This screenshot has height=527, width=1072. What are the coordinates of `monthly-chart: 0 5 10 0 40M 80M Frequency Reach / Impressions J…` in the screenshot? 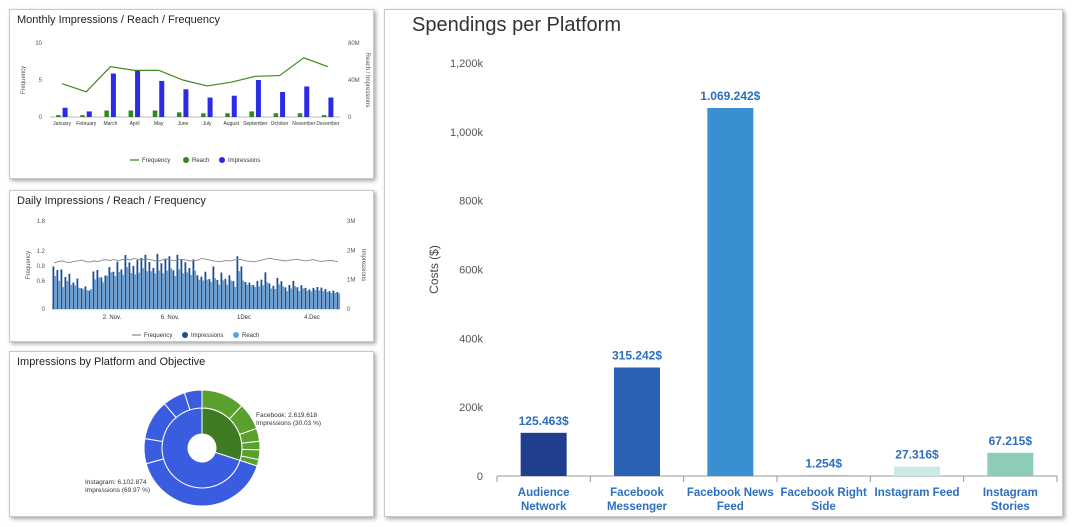 It's located at (195, 102).